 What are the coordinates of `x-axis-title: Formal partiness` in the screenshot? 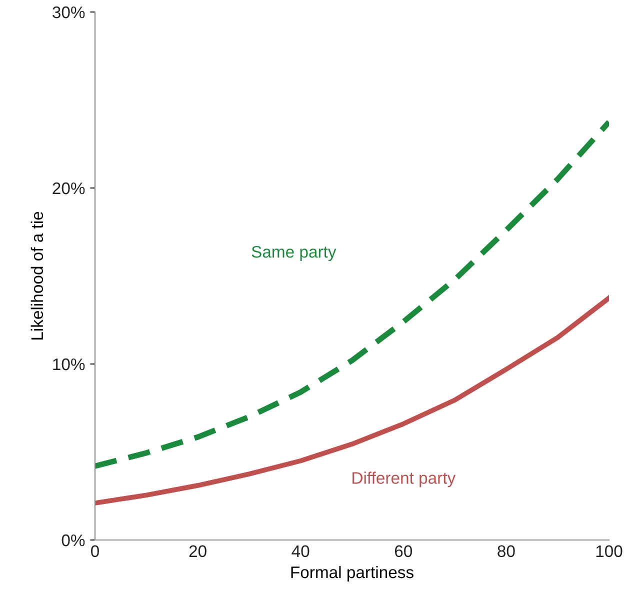 It's located at (352, 574).